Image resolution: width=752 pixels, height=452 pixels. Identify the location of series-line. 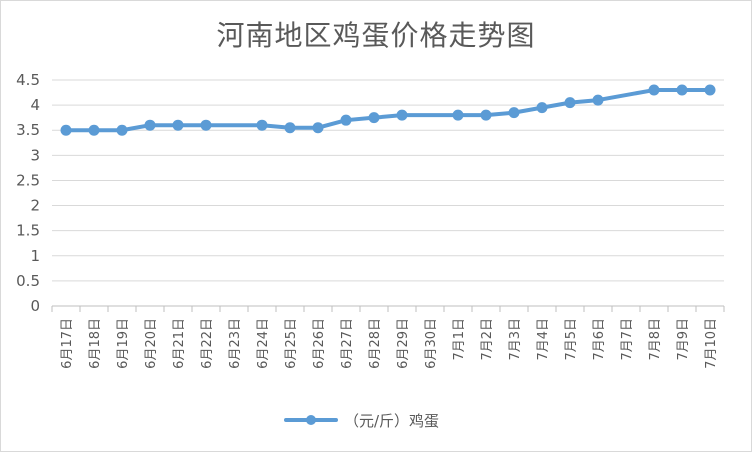
(388, 110).